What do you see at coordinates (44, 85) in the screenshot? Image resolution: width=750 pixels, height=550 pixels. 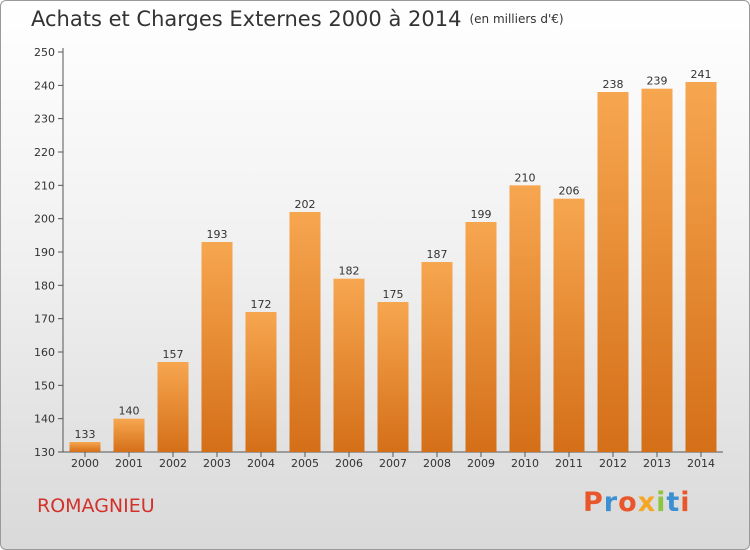 I see `y-tick-label: 240` at bounding box center [44, 85].